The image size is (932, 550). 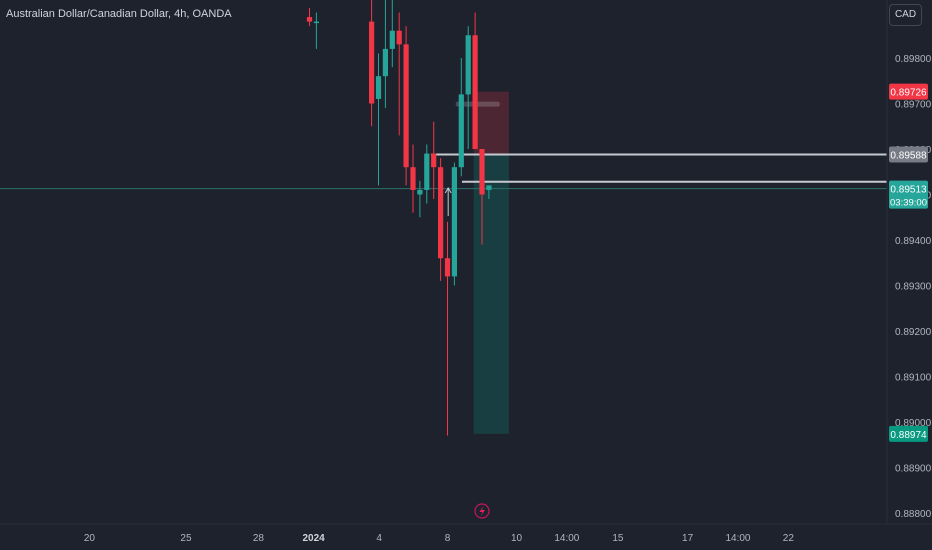 I want to click on y-tick-label: 0.89700, so click(x=913, y=105).